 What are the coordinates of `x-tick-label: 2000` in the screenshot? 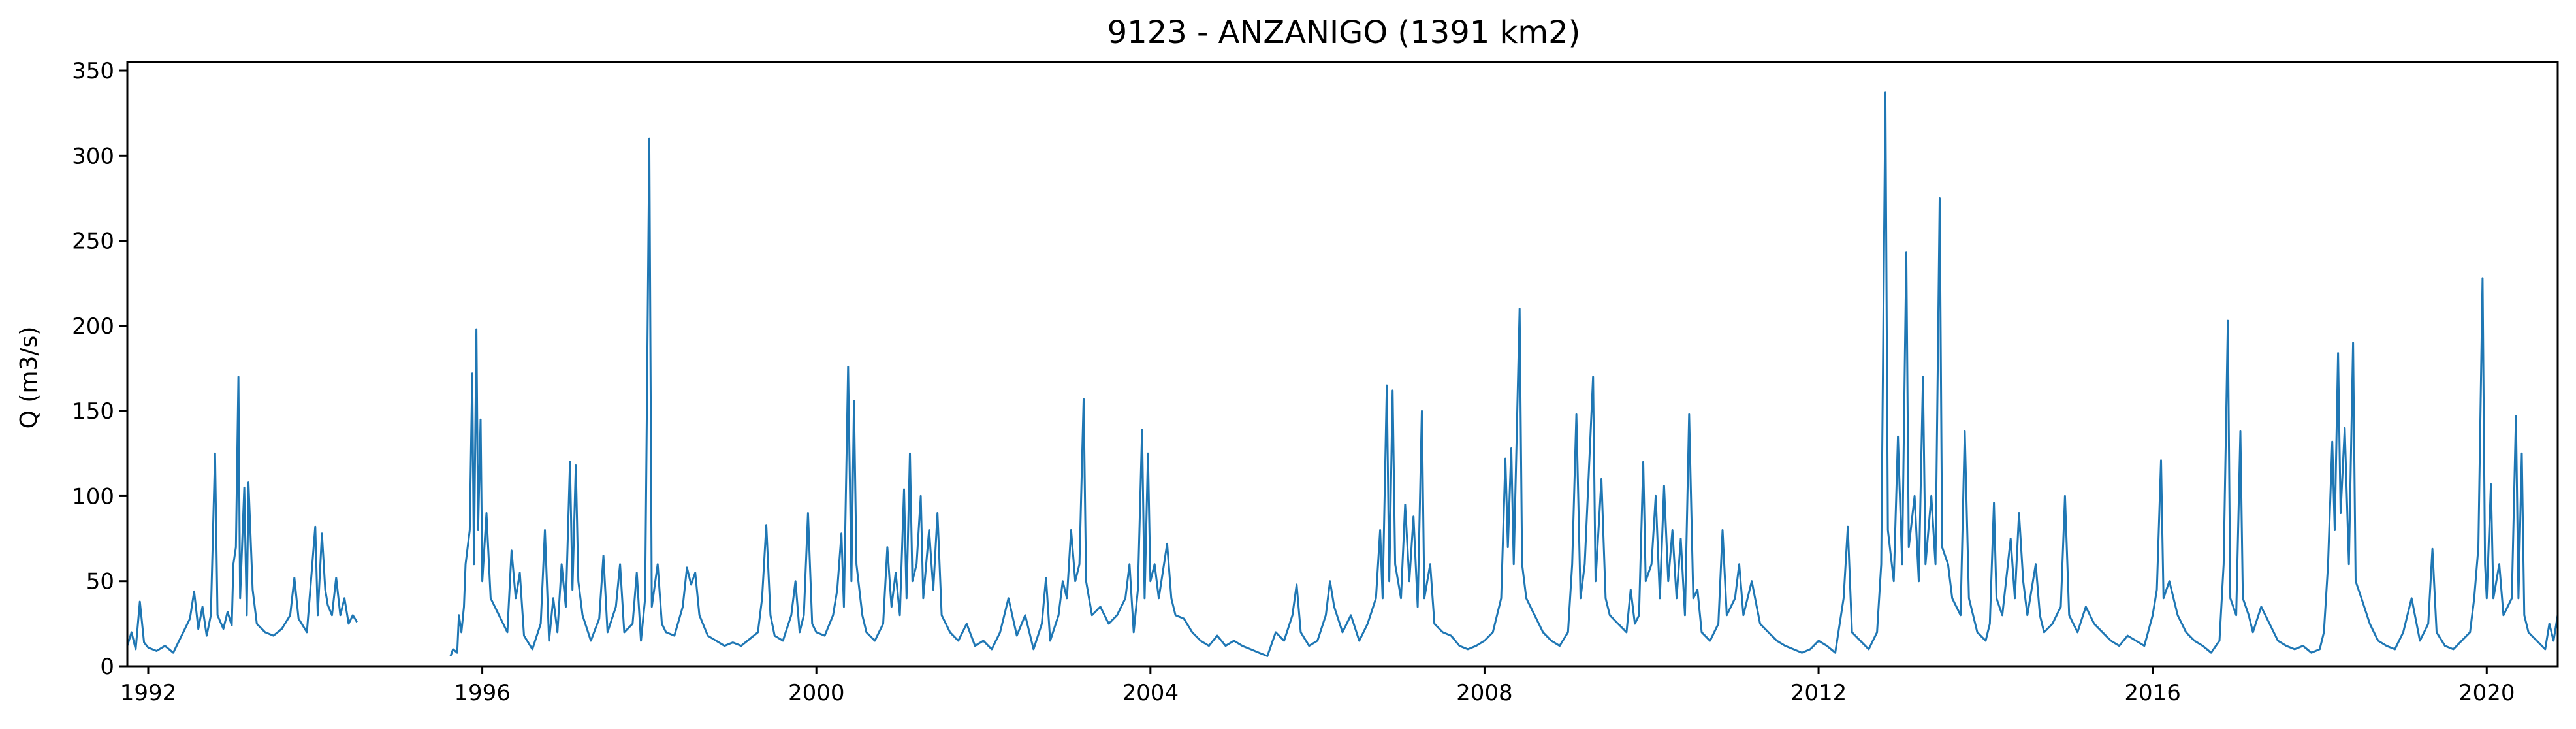 It's located at (816, 693).